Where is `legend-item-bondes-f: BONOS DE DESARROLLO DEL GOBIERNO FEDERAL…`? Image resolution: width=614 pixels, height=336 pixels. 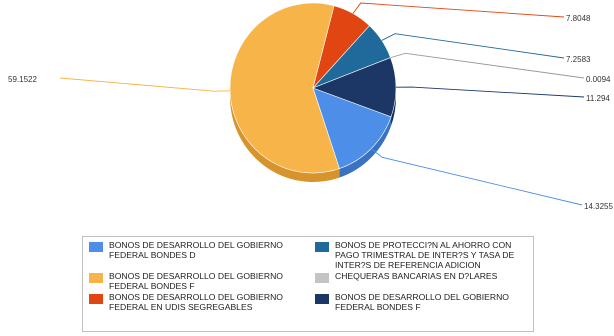 legend-item-bondes-f: BONOS DE DESARROLLO DEL GOBIERNO FEDERAL… is located at coordinates (202, 281).